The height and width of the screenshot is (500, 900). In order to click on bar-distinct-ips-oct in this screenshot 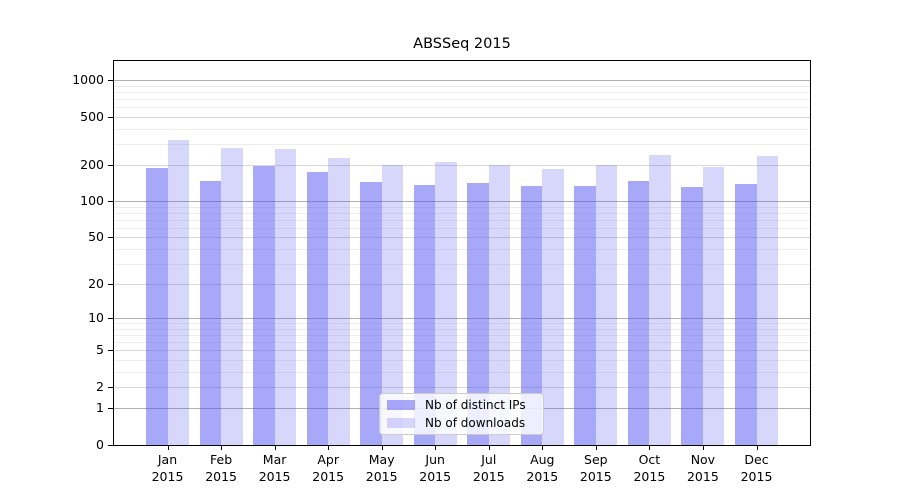, I will do `click(638, 312)`.